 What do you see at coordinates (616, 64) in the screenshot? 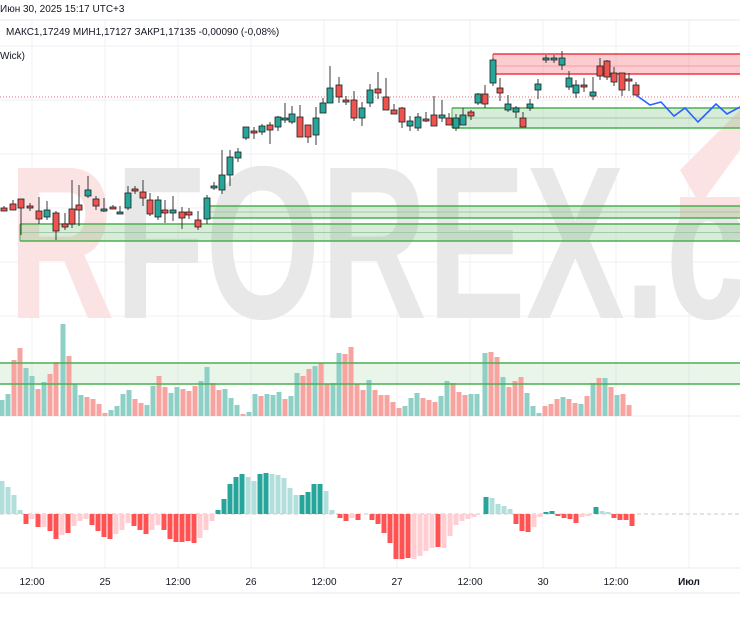
I see `supply-zone` at bounding box center [616, 64].